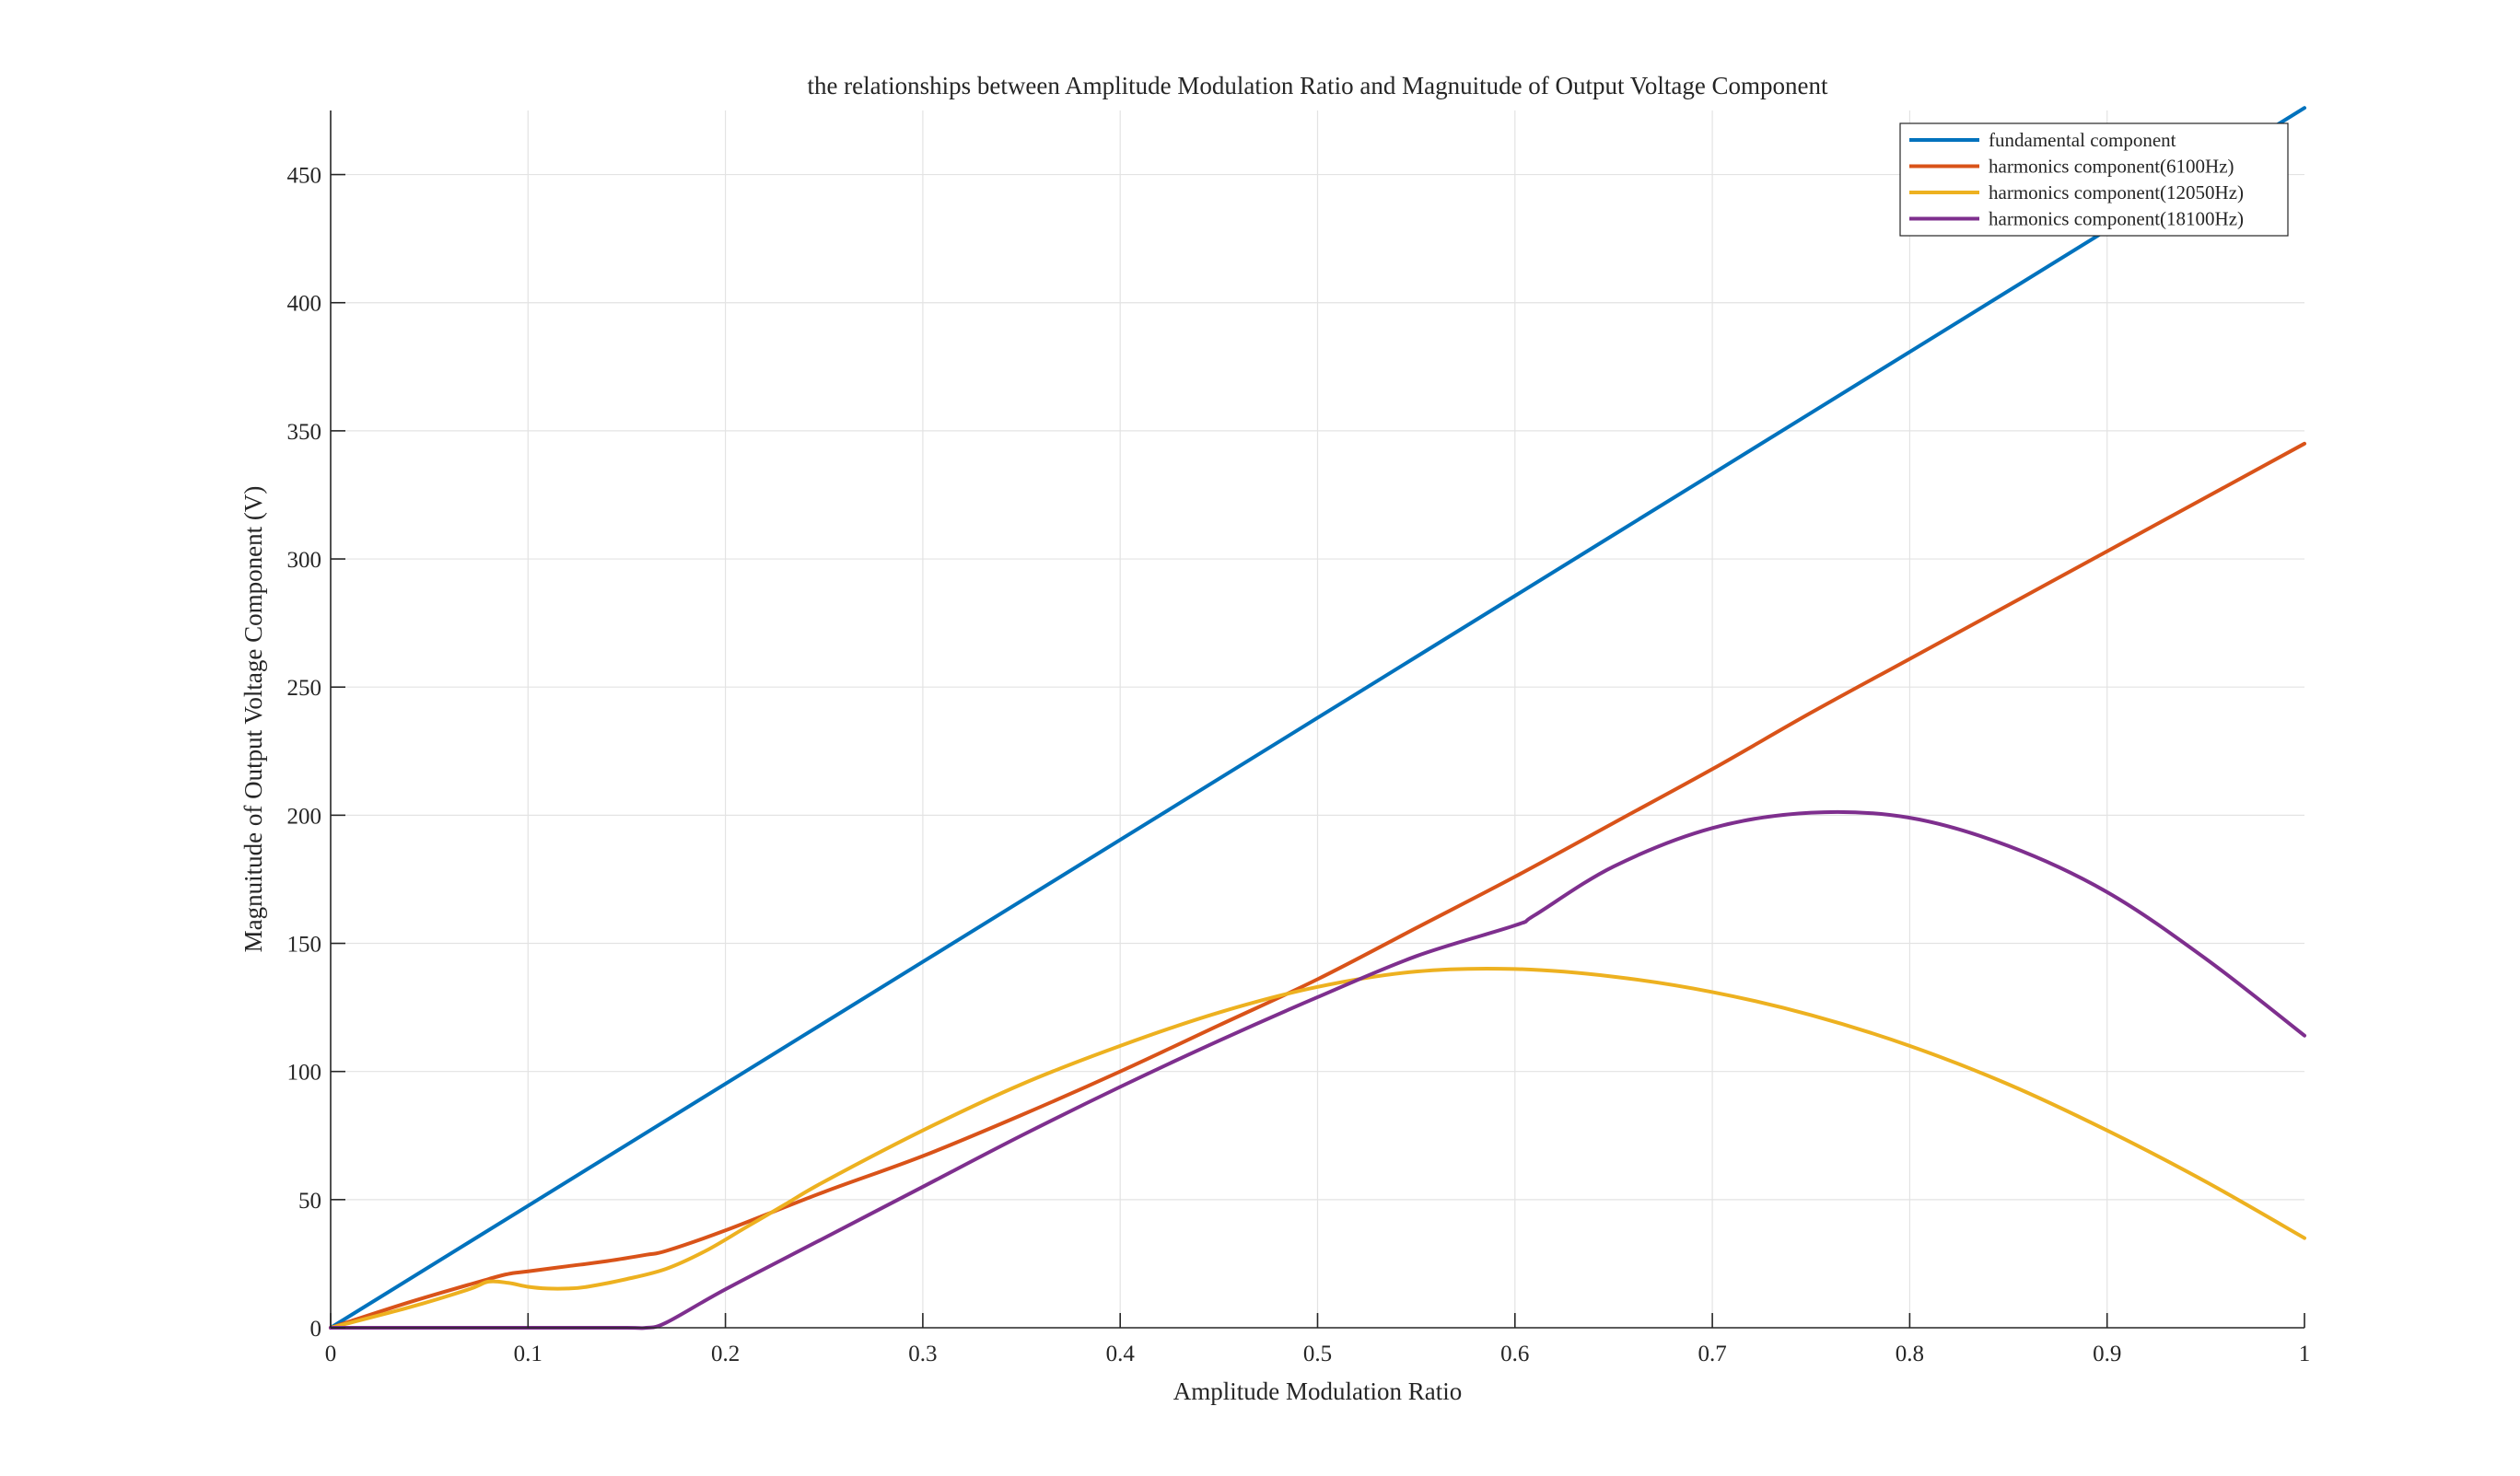  What do you see at coordinates (1317, 1391) in the screenshot?
I see `x-axis-label: Amplitude Modulation Ratio` at bounding box center [1317, 1391].